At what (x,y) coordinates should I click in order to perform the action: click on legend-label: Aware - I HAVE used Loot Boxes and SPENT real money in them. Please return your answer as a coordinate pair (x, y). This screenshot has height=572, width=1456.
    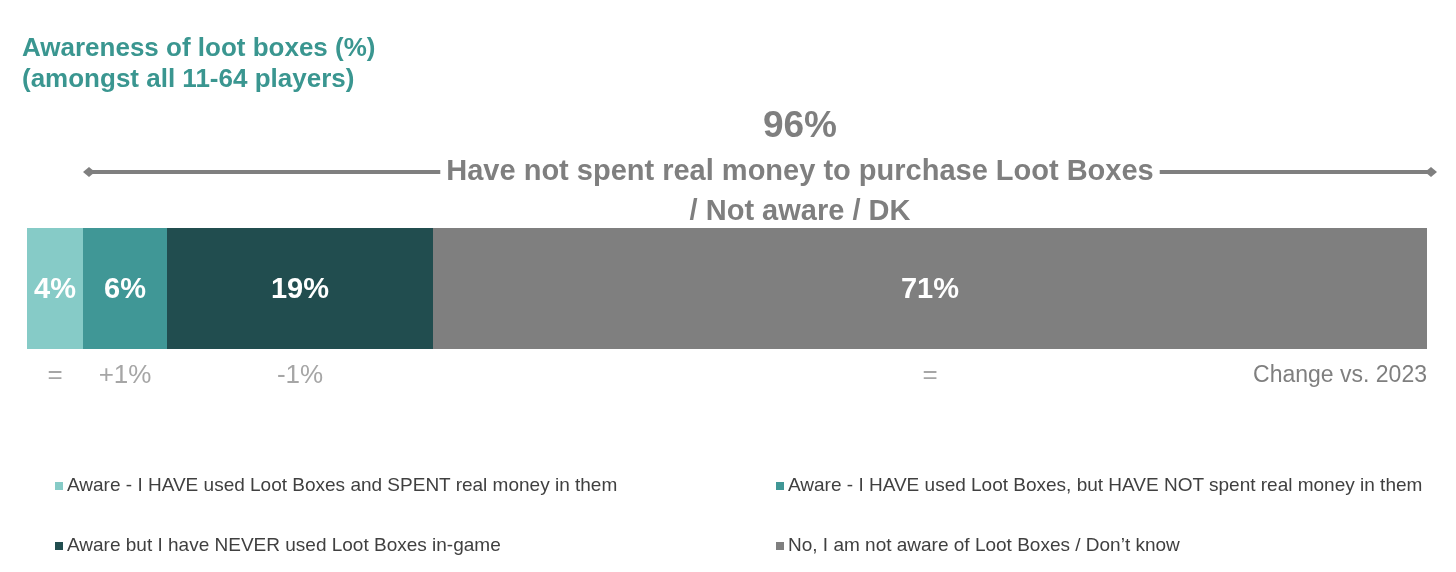
    Looking at the image, I should click on (342, 485).